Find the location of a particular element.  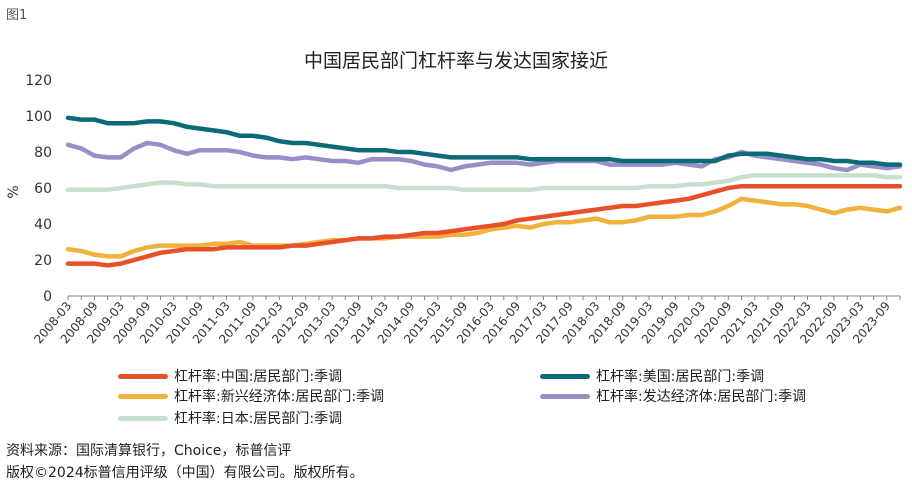

legend-item: 杠杆率:发达经济体:居民部门:季调 is located at coordinates (673, 396).